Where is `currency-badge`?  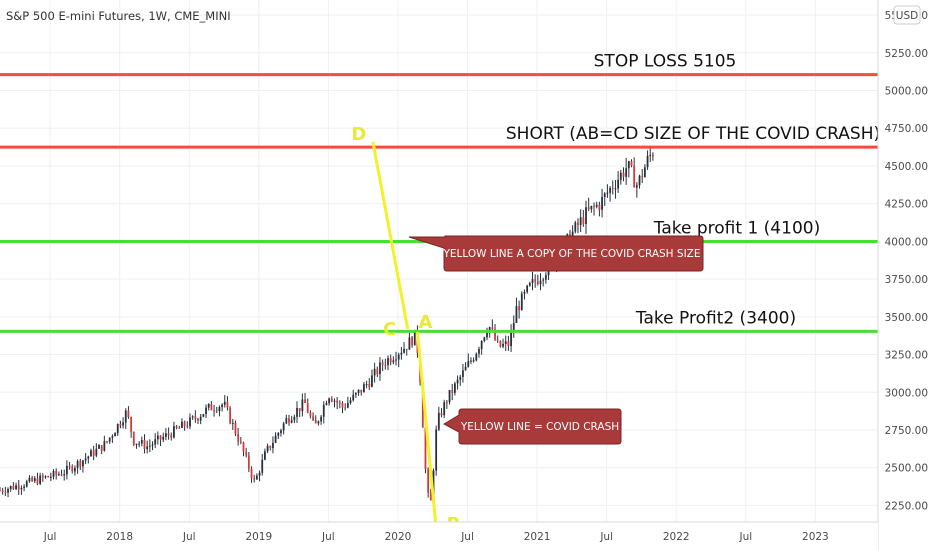 currency-badge is located at coordinates (907, 15).